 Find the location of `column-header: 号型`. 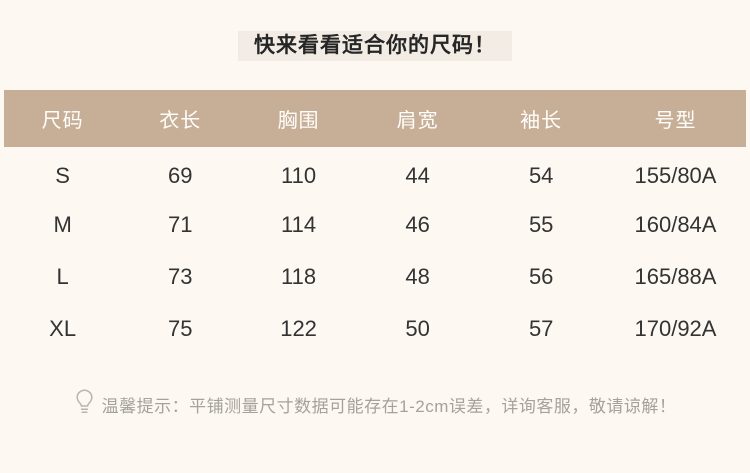

column-header: 号型 is located at coordinates (675, 118).